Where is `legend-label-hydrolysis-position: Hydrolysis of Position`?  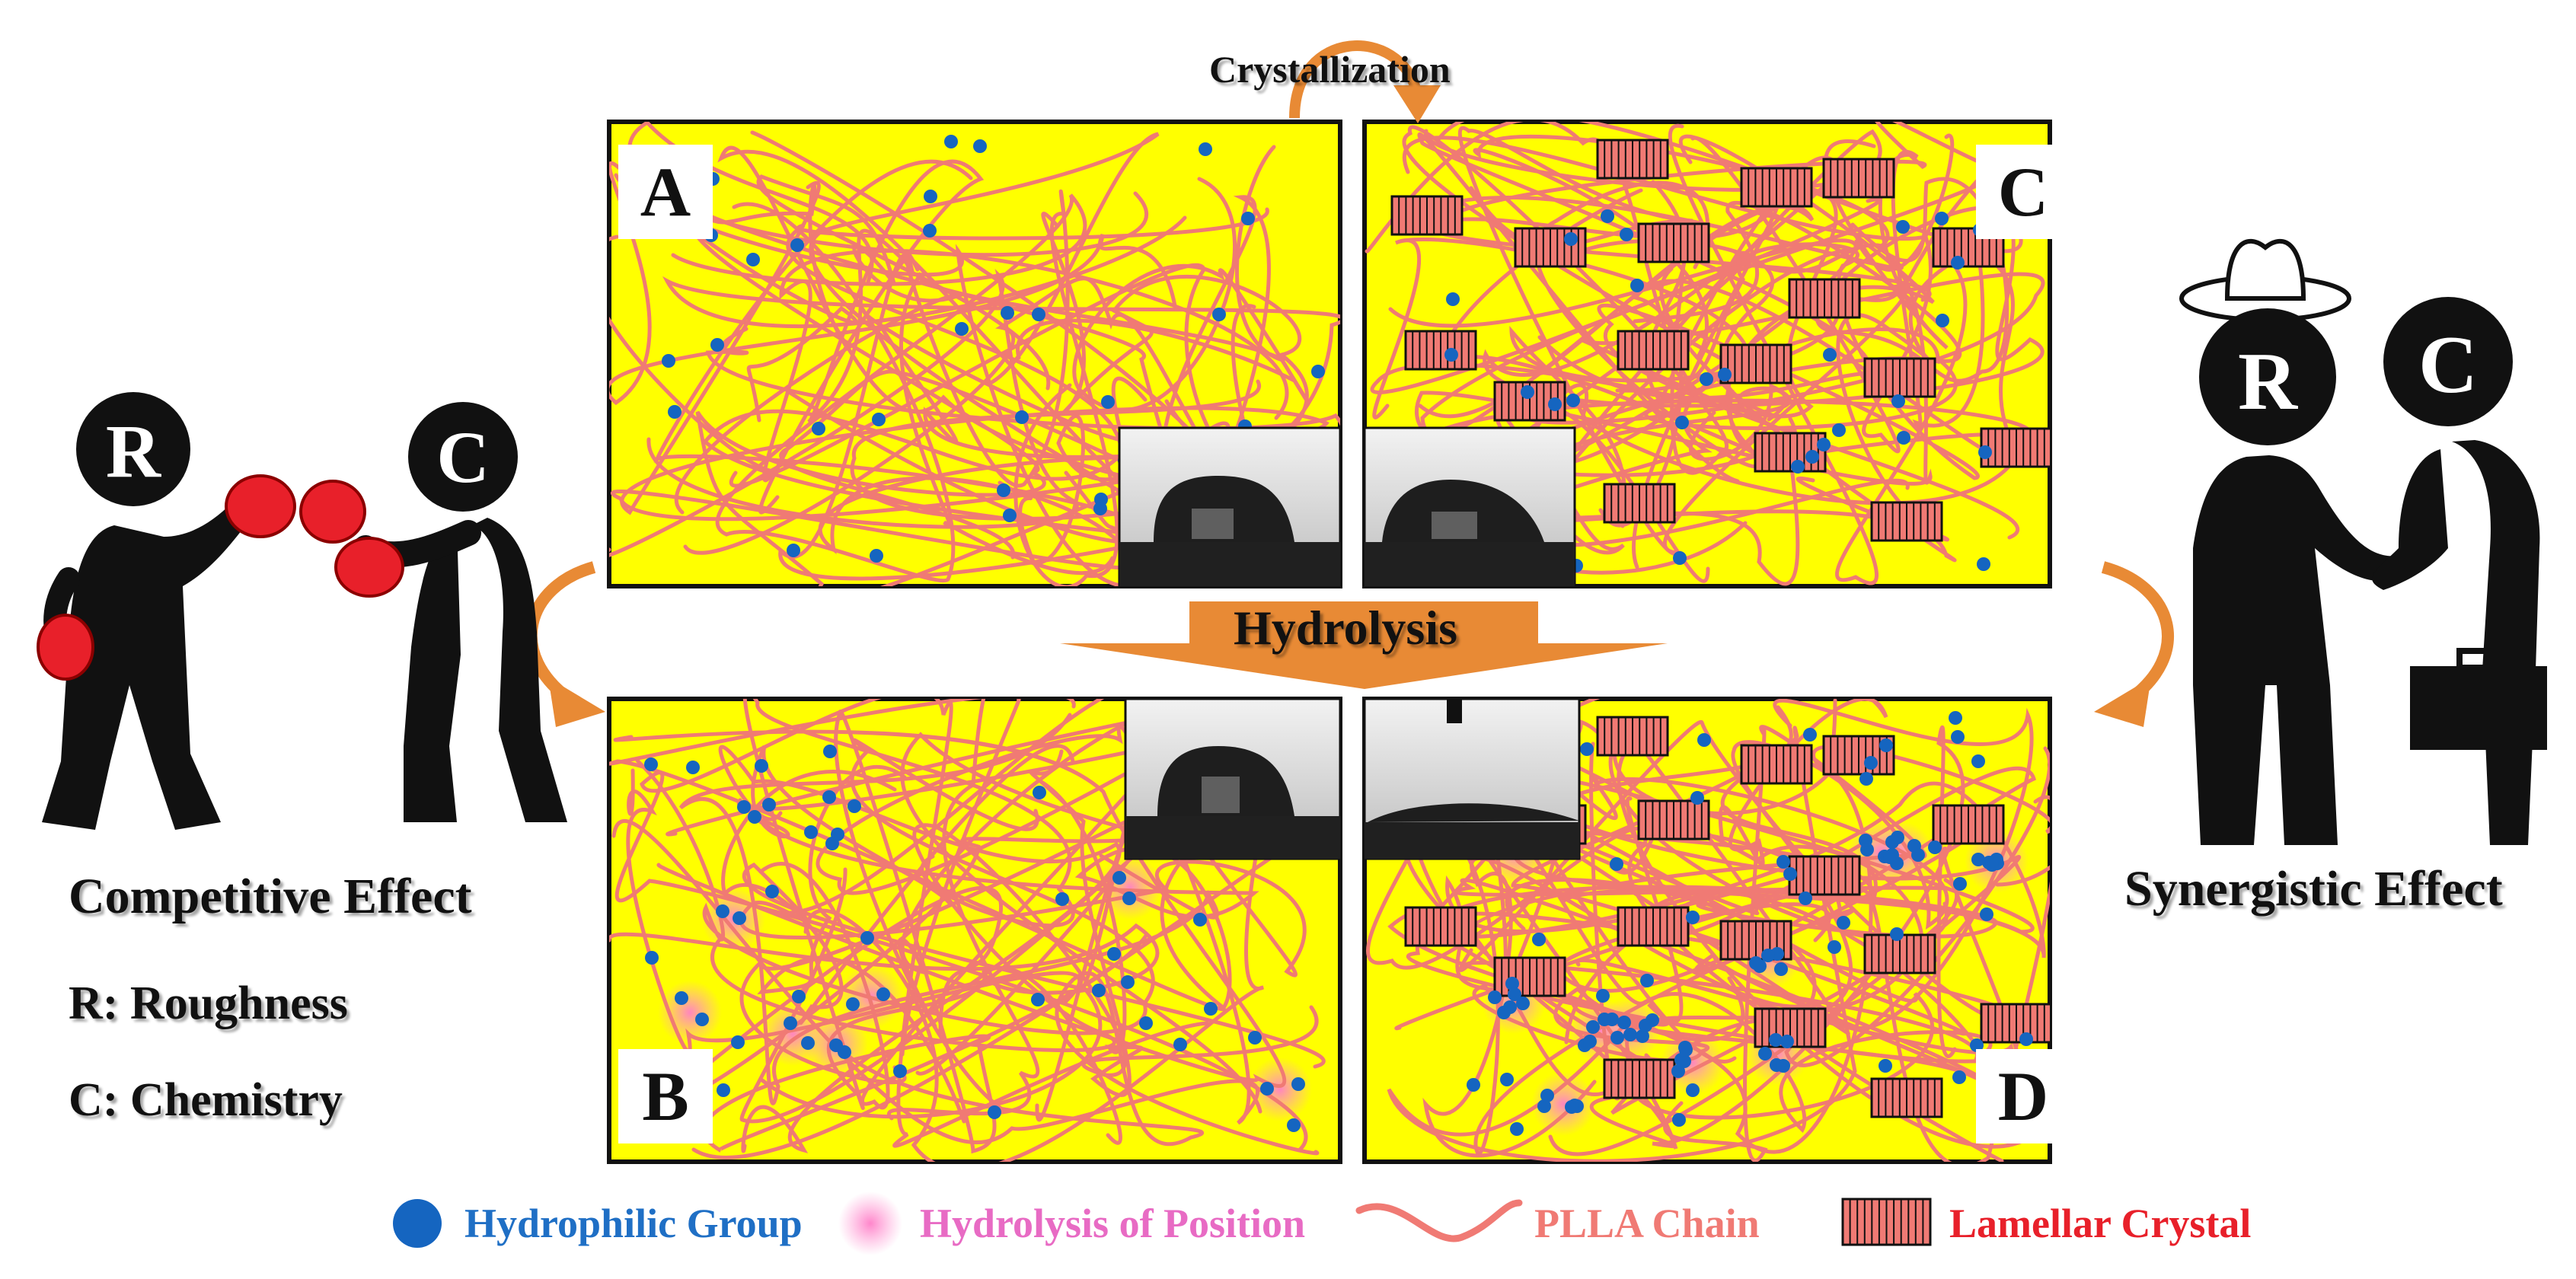 legend-label-hydrolysis-position: Hydrolysis of Position is located at coordinates (1113, 1223).